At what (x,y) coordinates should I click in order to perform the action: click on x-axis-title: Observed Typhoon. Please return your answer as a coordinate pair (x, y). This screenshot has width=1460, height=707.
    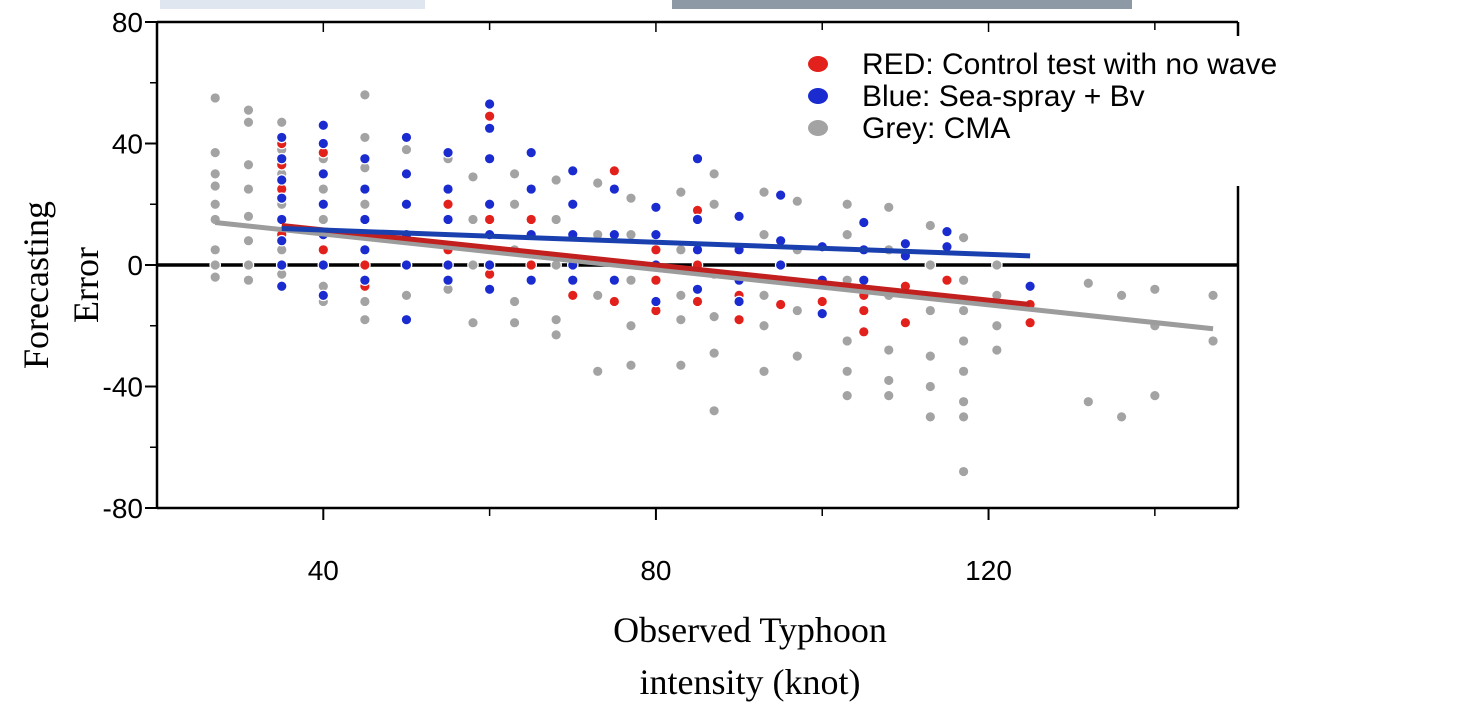
    Looking at the image, I should click on (750, 630).